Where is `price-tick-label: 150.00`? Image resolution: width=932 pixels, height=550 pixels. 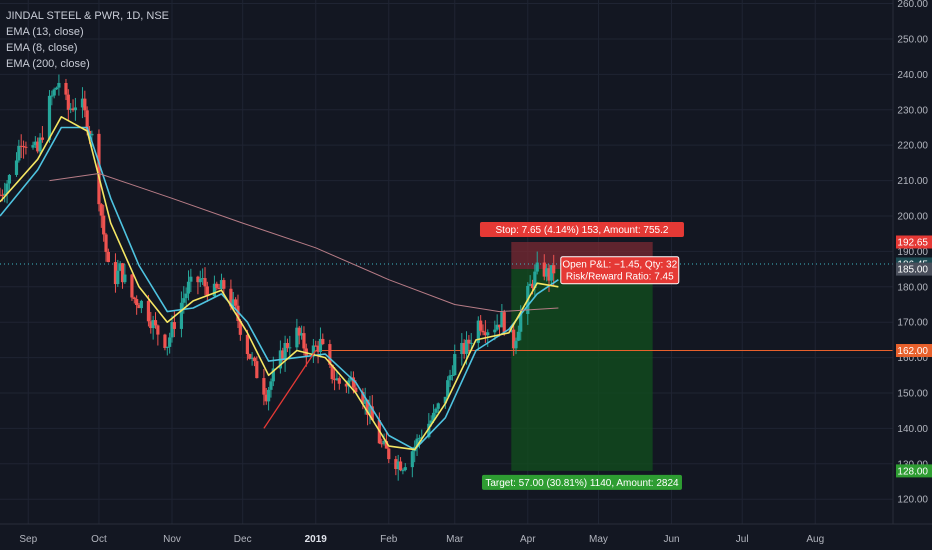
price-tick-label: 150.00 is located at coordinates (912, 394).